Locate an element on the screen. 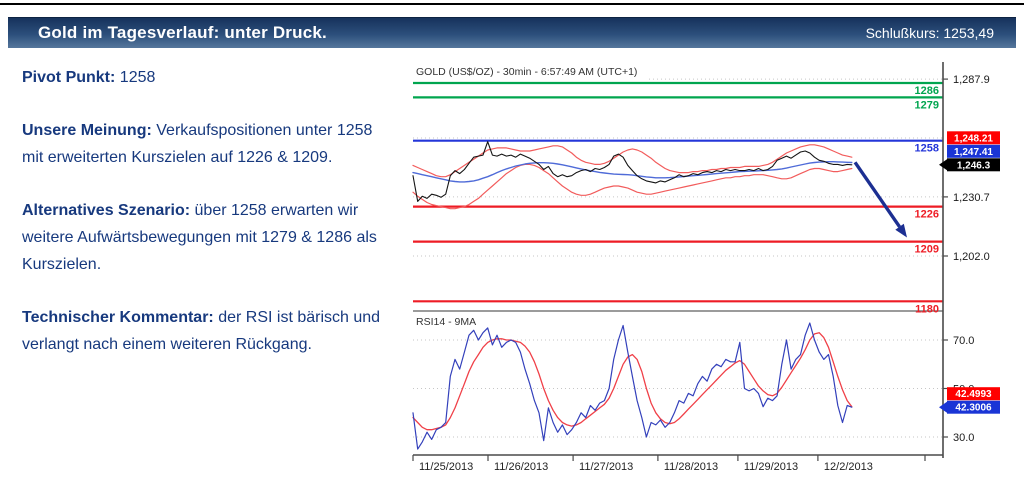 This screenshot has width=1024, height=478. pivot-point-value: 1258 is located at coordinates (137, 77).